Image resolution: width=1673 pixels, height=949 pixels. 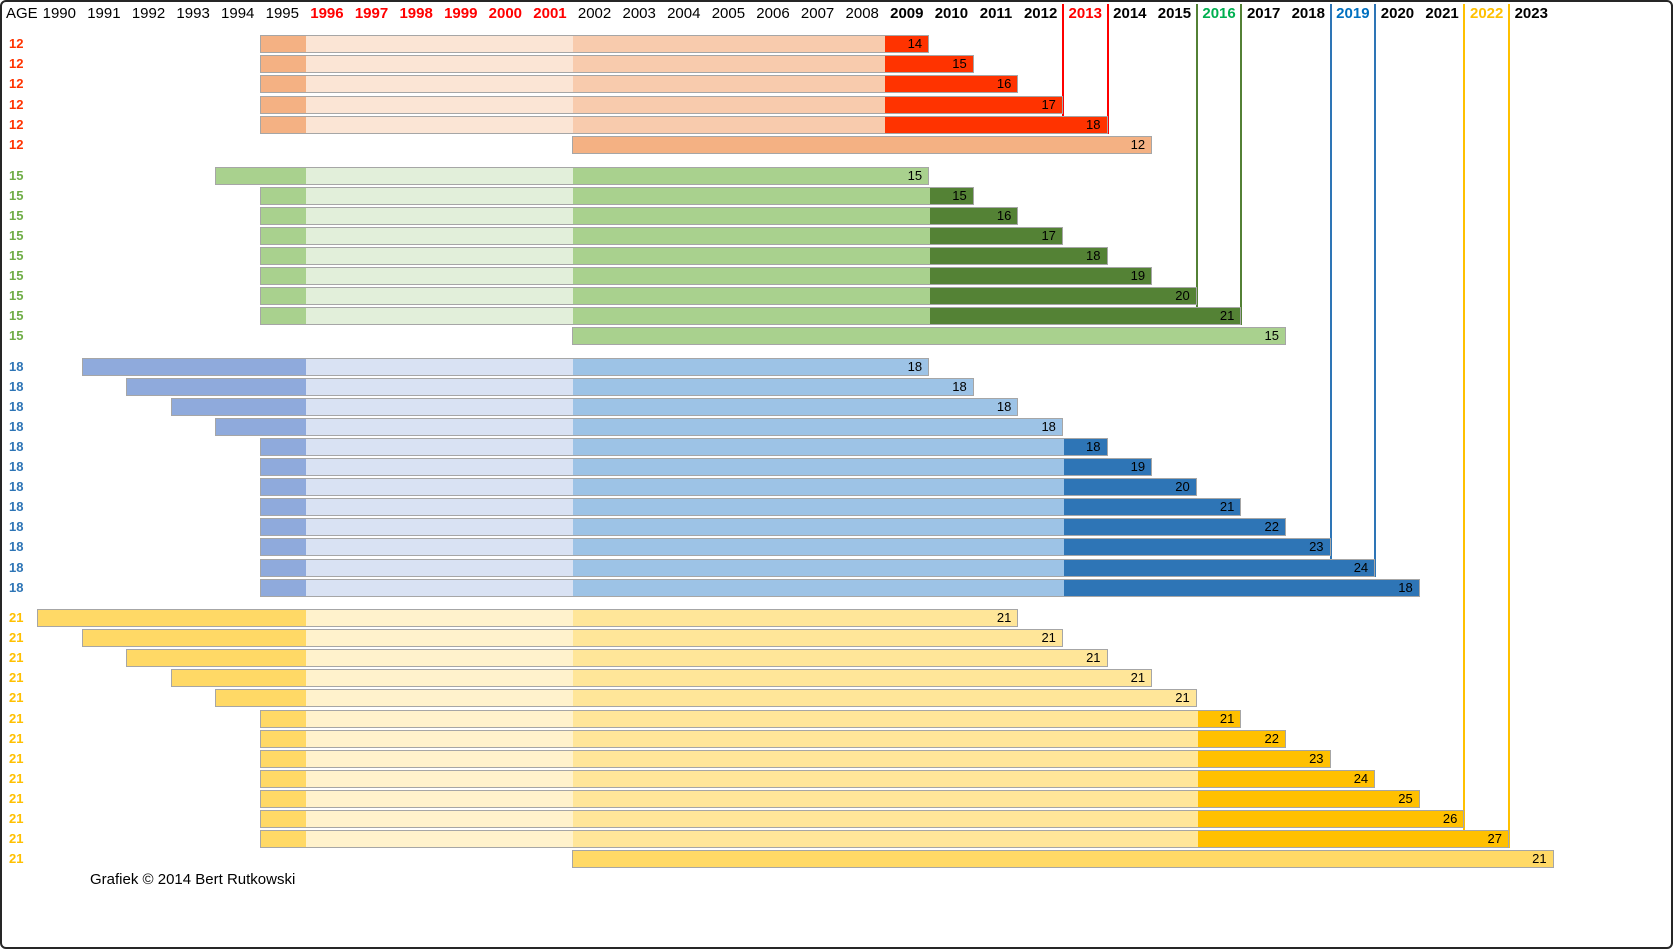 What do you see at coordinates (1450, 818) in the screenshot?
I see `bar-value-label: 26` at bounding box center [1450, 818].